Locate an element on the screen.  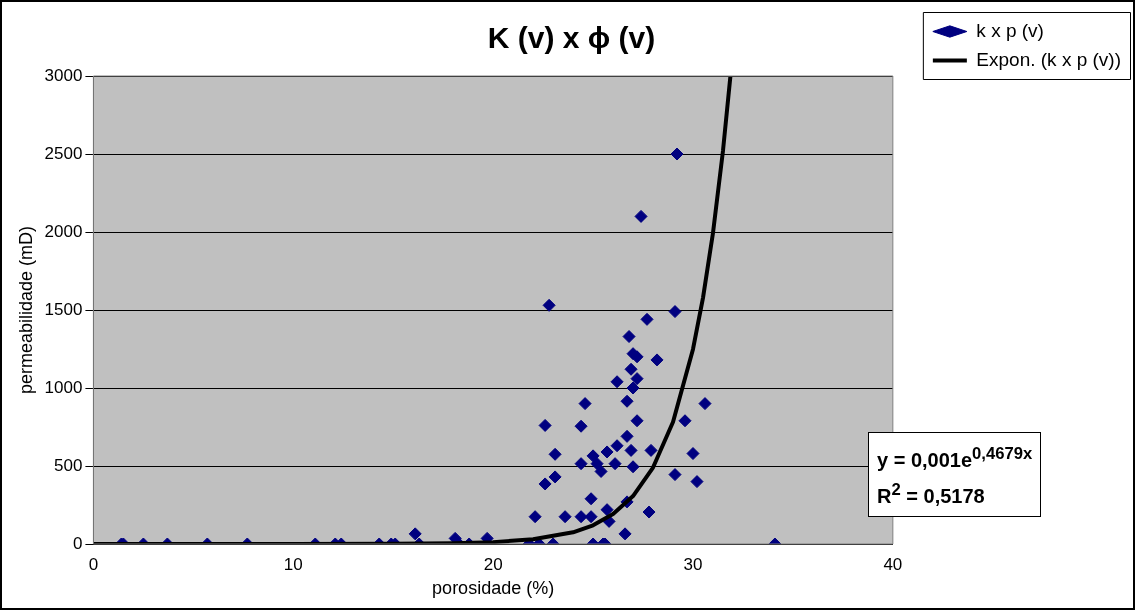
x-tick-label: 30 is located at coordinates (693, 564).